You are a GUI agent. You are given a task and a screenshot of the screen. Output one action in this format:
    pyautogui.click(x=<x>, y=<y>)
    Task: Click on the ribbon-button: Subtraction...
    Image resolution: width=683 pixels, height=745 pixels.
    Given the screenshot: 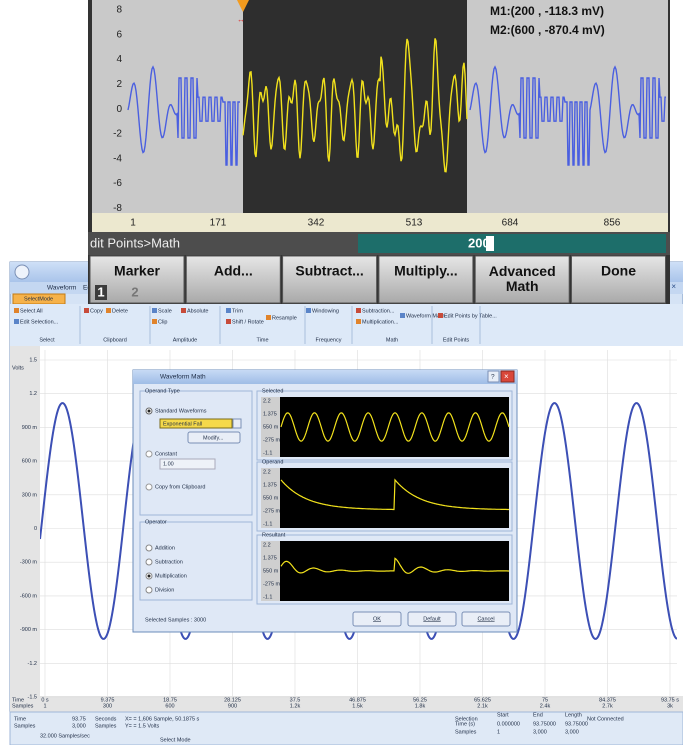 What is the action you would take?
    pyautogui.click(x=378, y=311)
    